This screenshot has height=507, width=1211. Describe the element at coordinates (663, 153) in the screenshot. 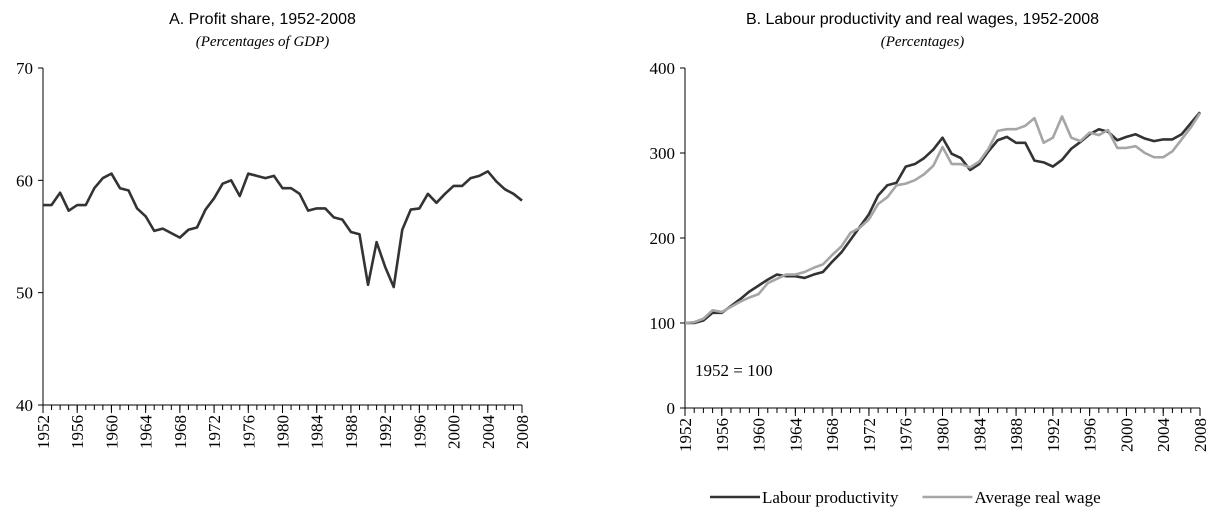

I see `y-tick-label: 300` at that location.